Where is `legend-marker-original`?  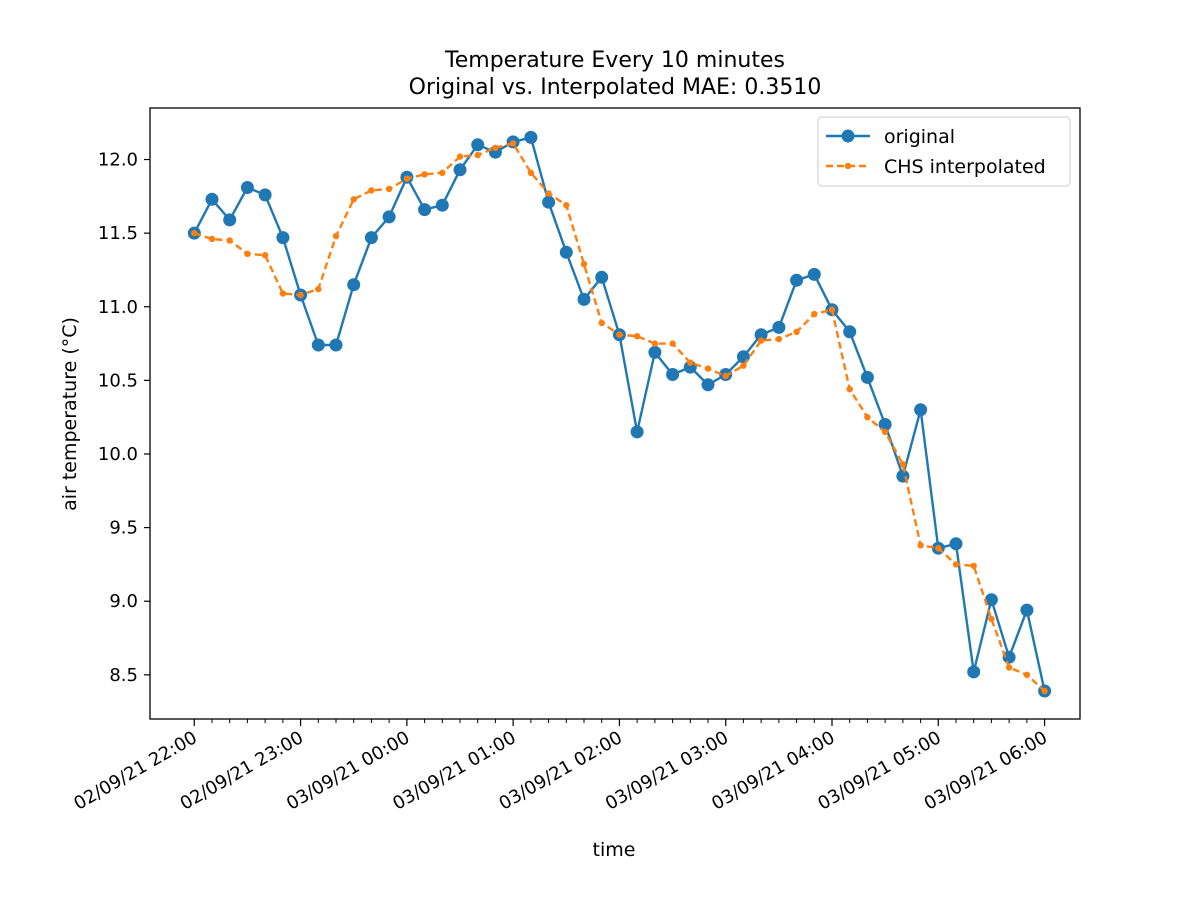 legend-marker-original is located at coordinates (848, 136).